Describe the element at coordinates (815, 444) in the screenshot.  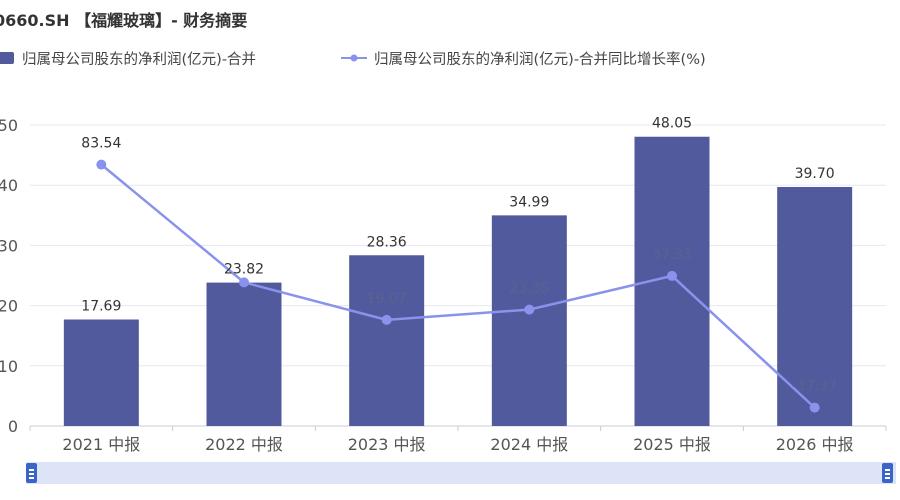
I see `x-category-label: 2026 中报` at that location.